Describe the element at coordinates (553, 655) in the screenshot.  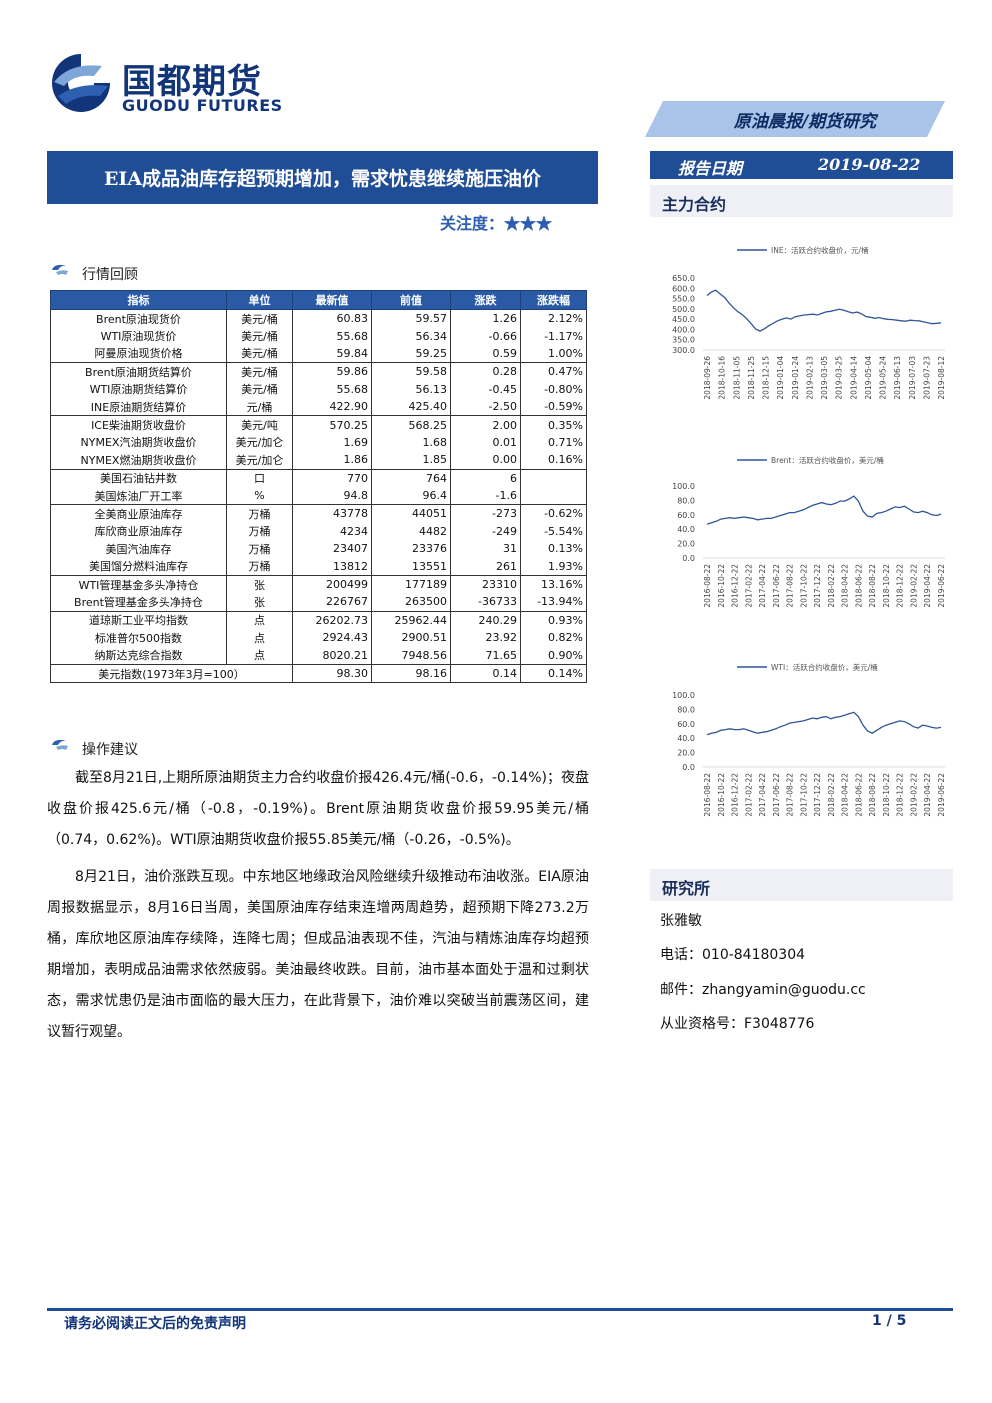
I see `table-cell: 0.90%` at that location.